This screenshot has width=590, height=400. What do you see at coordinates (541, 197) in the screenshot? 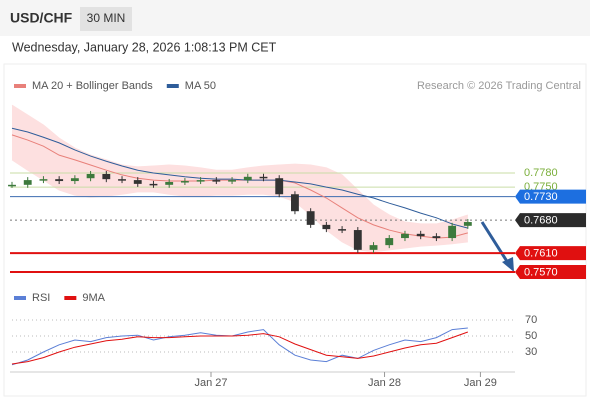
I see `level-label: 0.7730` at bounding box center [541, 197].